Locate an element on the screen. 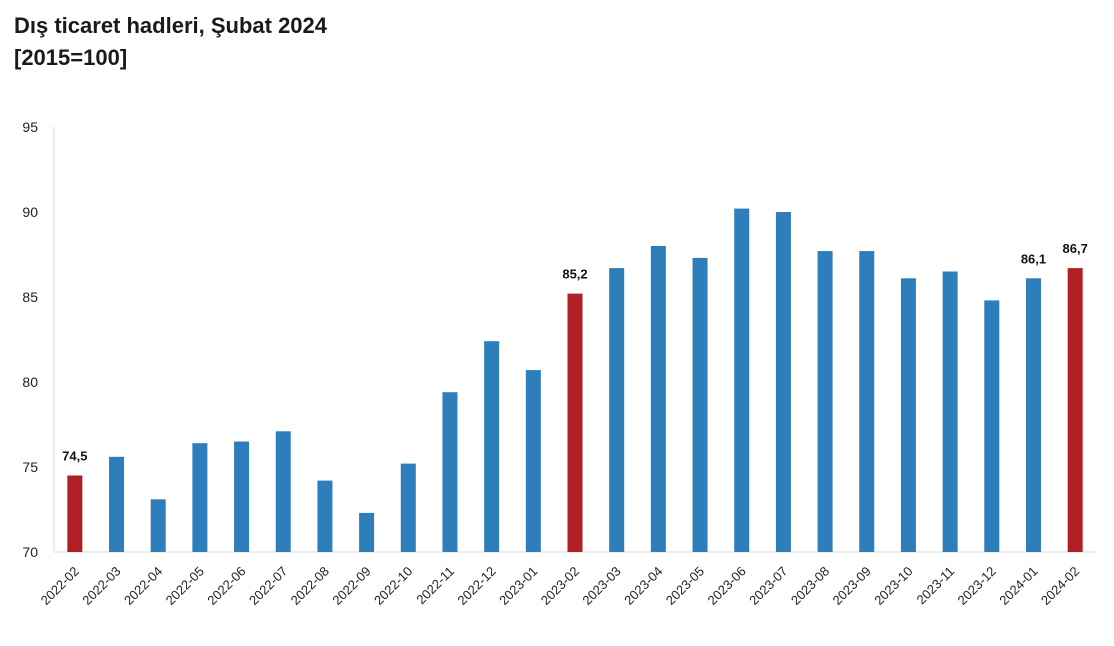 This screenshot has width=1114, height=646. chart-title: Dış ticaret hadleri, Şubat 2024 is located at coordinates (171, 25).